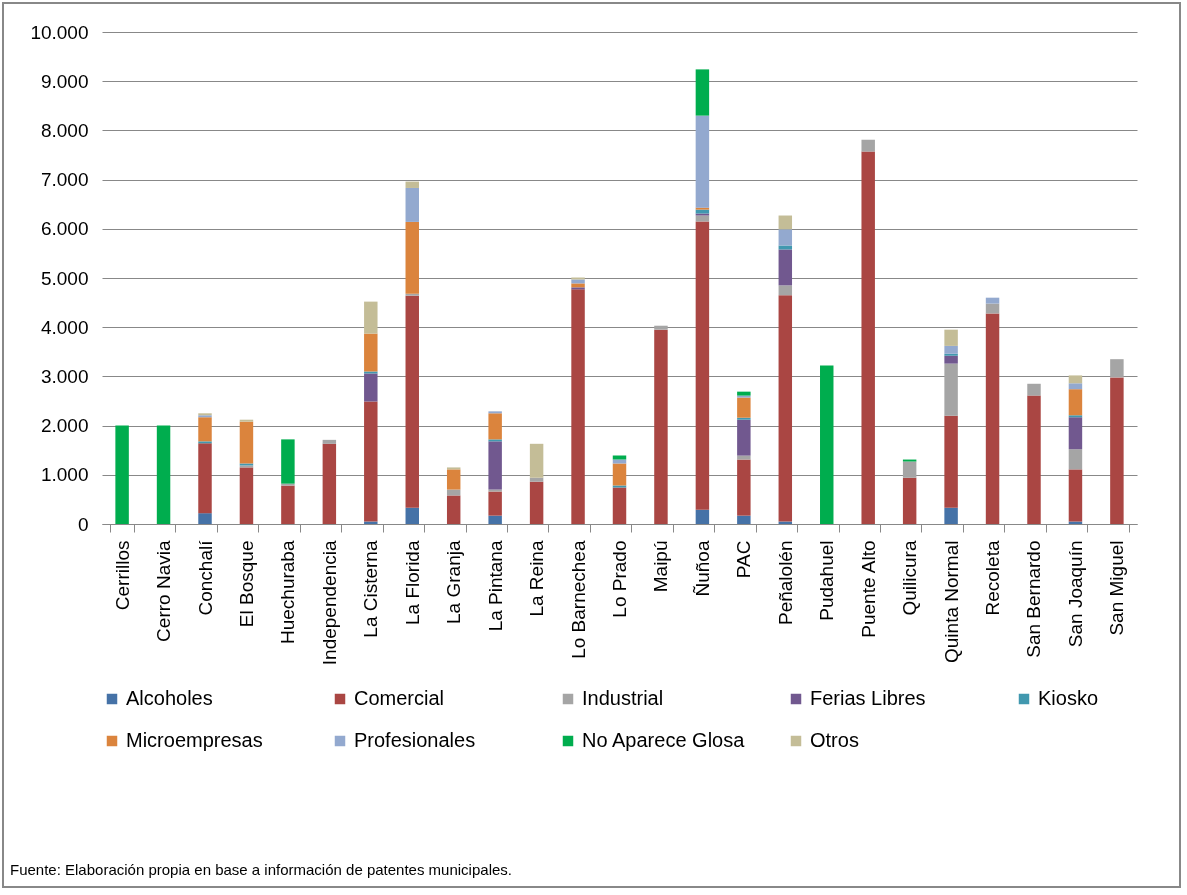 This screenshot has height=895, width=1187. Describe the element at coordinates (261, 869) in the screenshot. I see `source-note: Fuente: Elaboración propia en base a información de patentes municipales.` at that location.